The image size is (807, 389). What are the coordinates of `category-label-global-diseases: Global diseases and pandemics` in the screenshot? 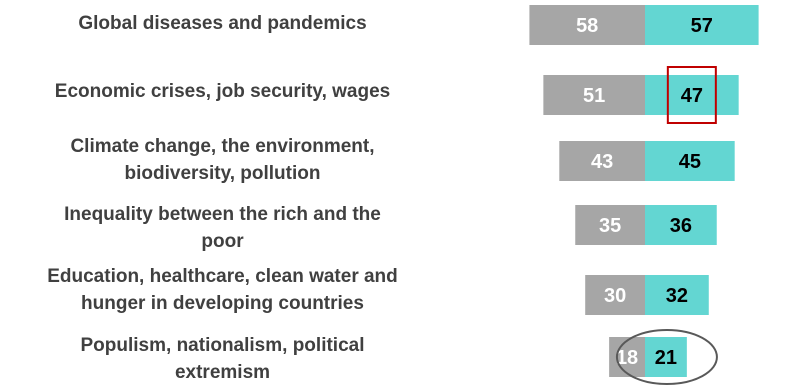 It's located at (222, 23).